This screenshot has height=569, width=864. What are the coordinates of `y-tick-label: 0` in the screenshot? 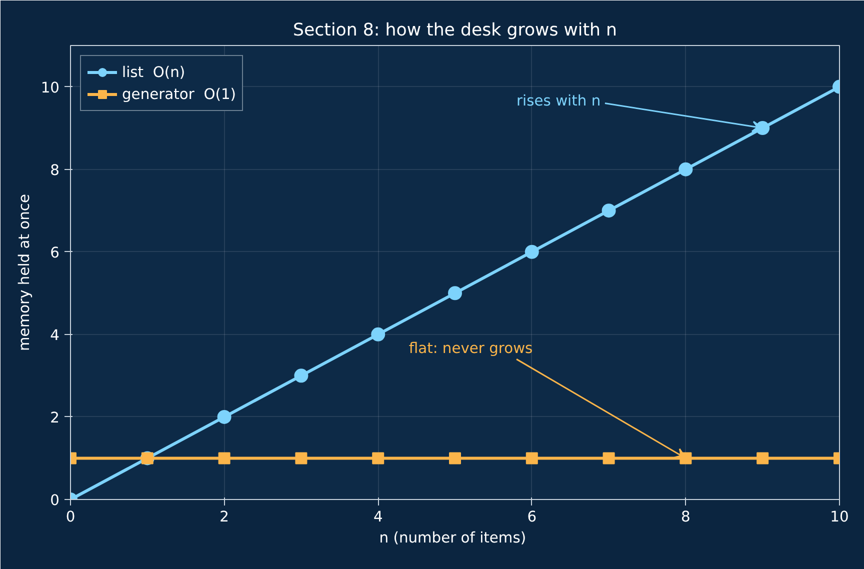 It's located at (55, 500).